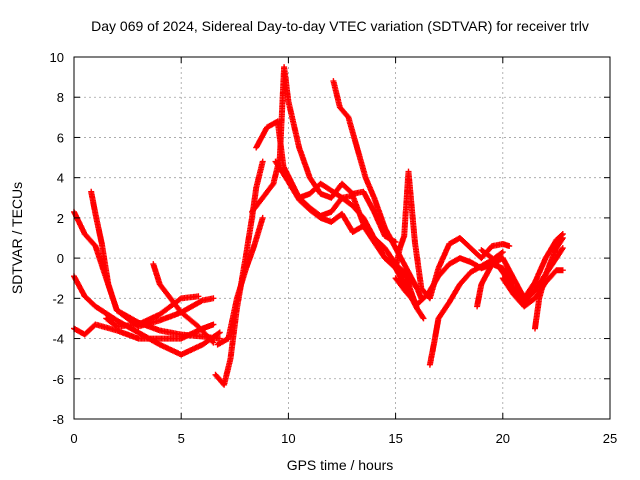 The image size is (640, 480). What do you see at coordinates (58, 379) in the screenshot?
I see `y-tick-label: -6` at bounding box center [58, 379].